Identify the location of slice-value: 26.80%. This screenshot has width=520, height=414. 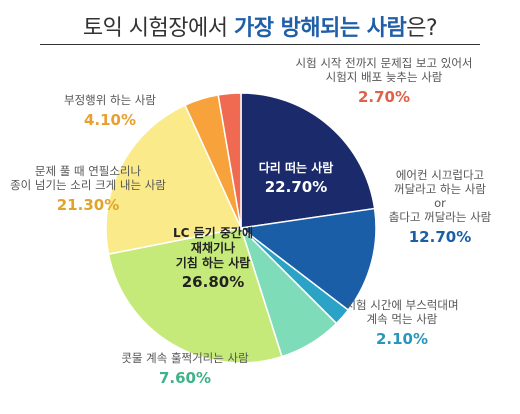
(213, 282).